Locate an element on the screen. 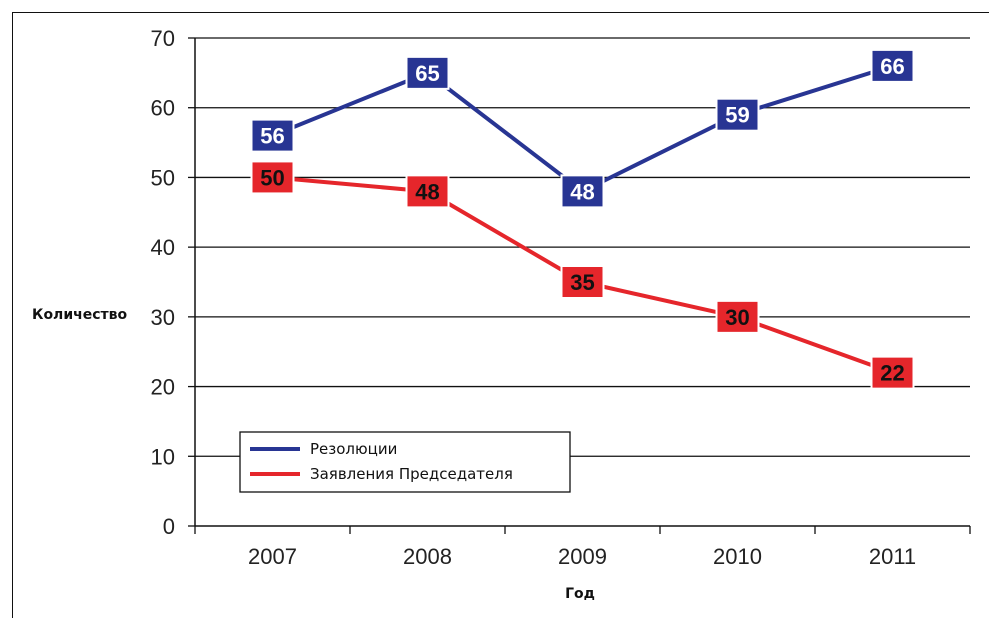 This screenshot has width=989, height=618. y-tick-label-0: 0 is located at coordinates (169, 526).